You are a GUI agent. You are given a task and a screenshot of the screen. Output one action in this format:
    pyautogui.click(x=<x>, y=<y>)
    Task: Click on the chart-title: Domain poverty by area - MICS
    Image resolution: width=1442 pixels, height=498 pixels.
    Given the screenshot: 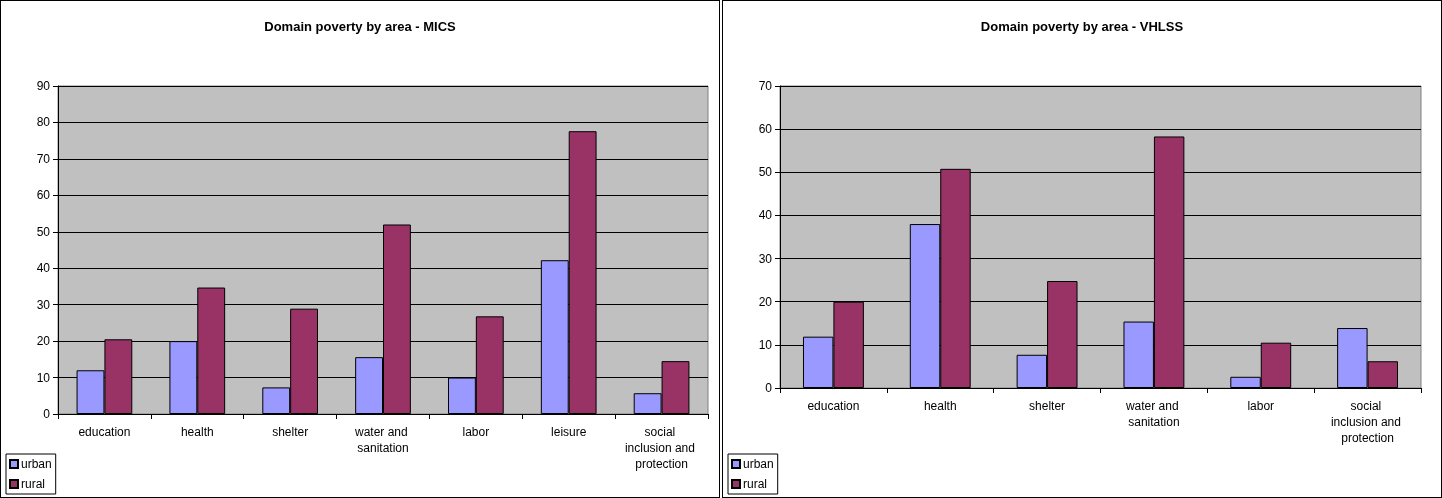 What is the action you would take?
    pyautogui.click(x=360, y=26)
    